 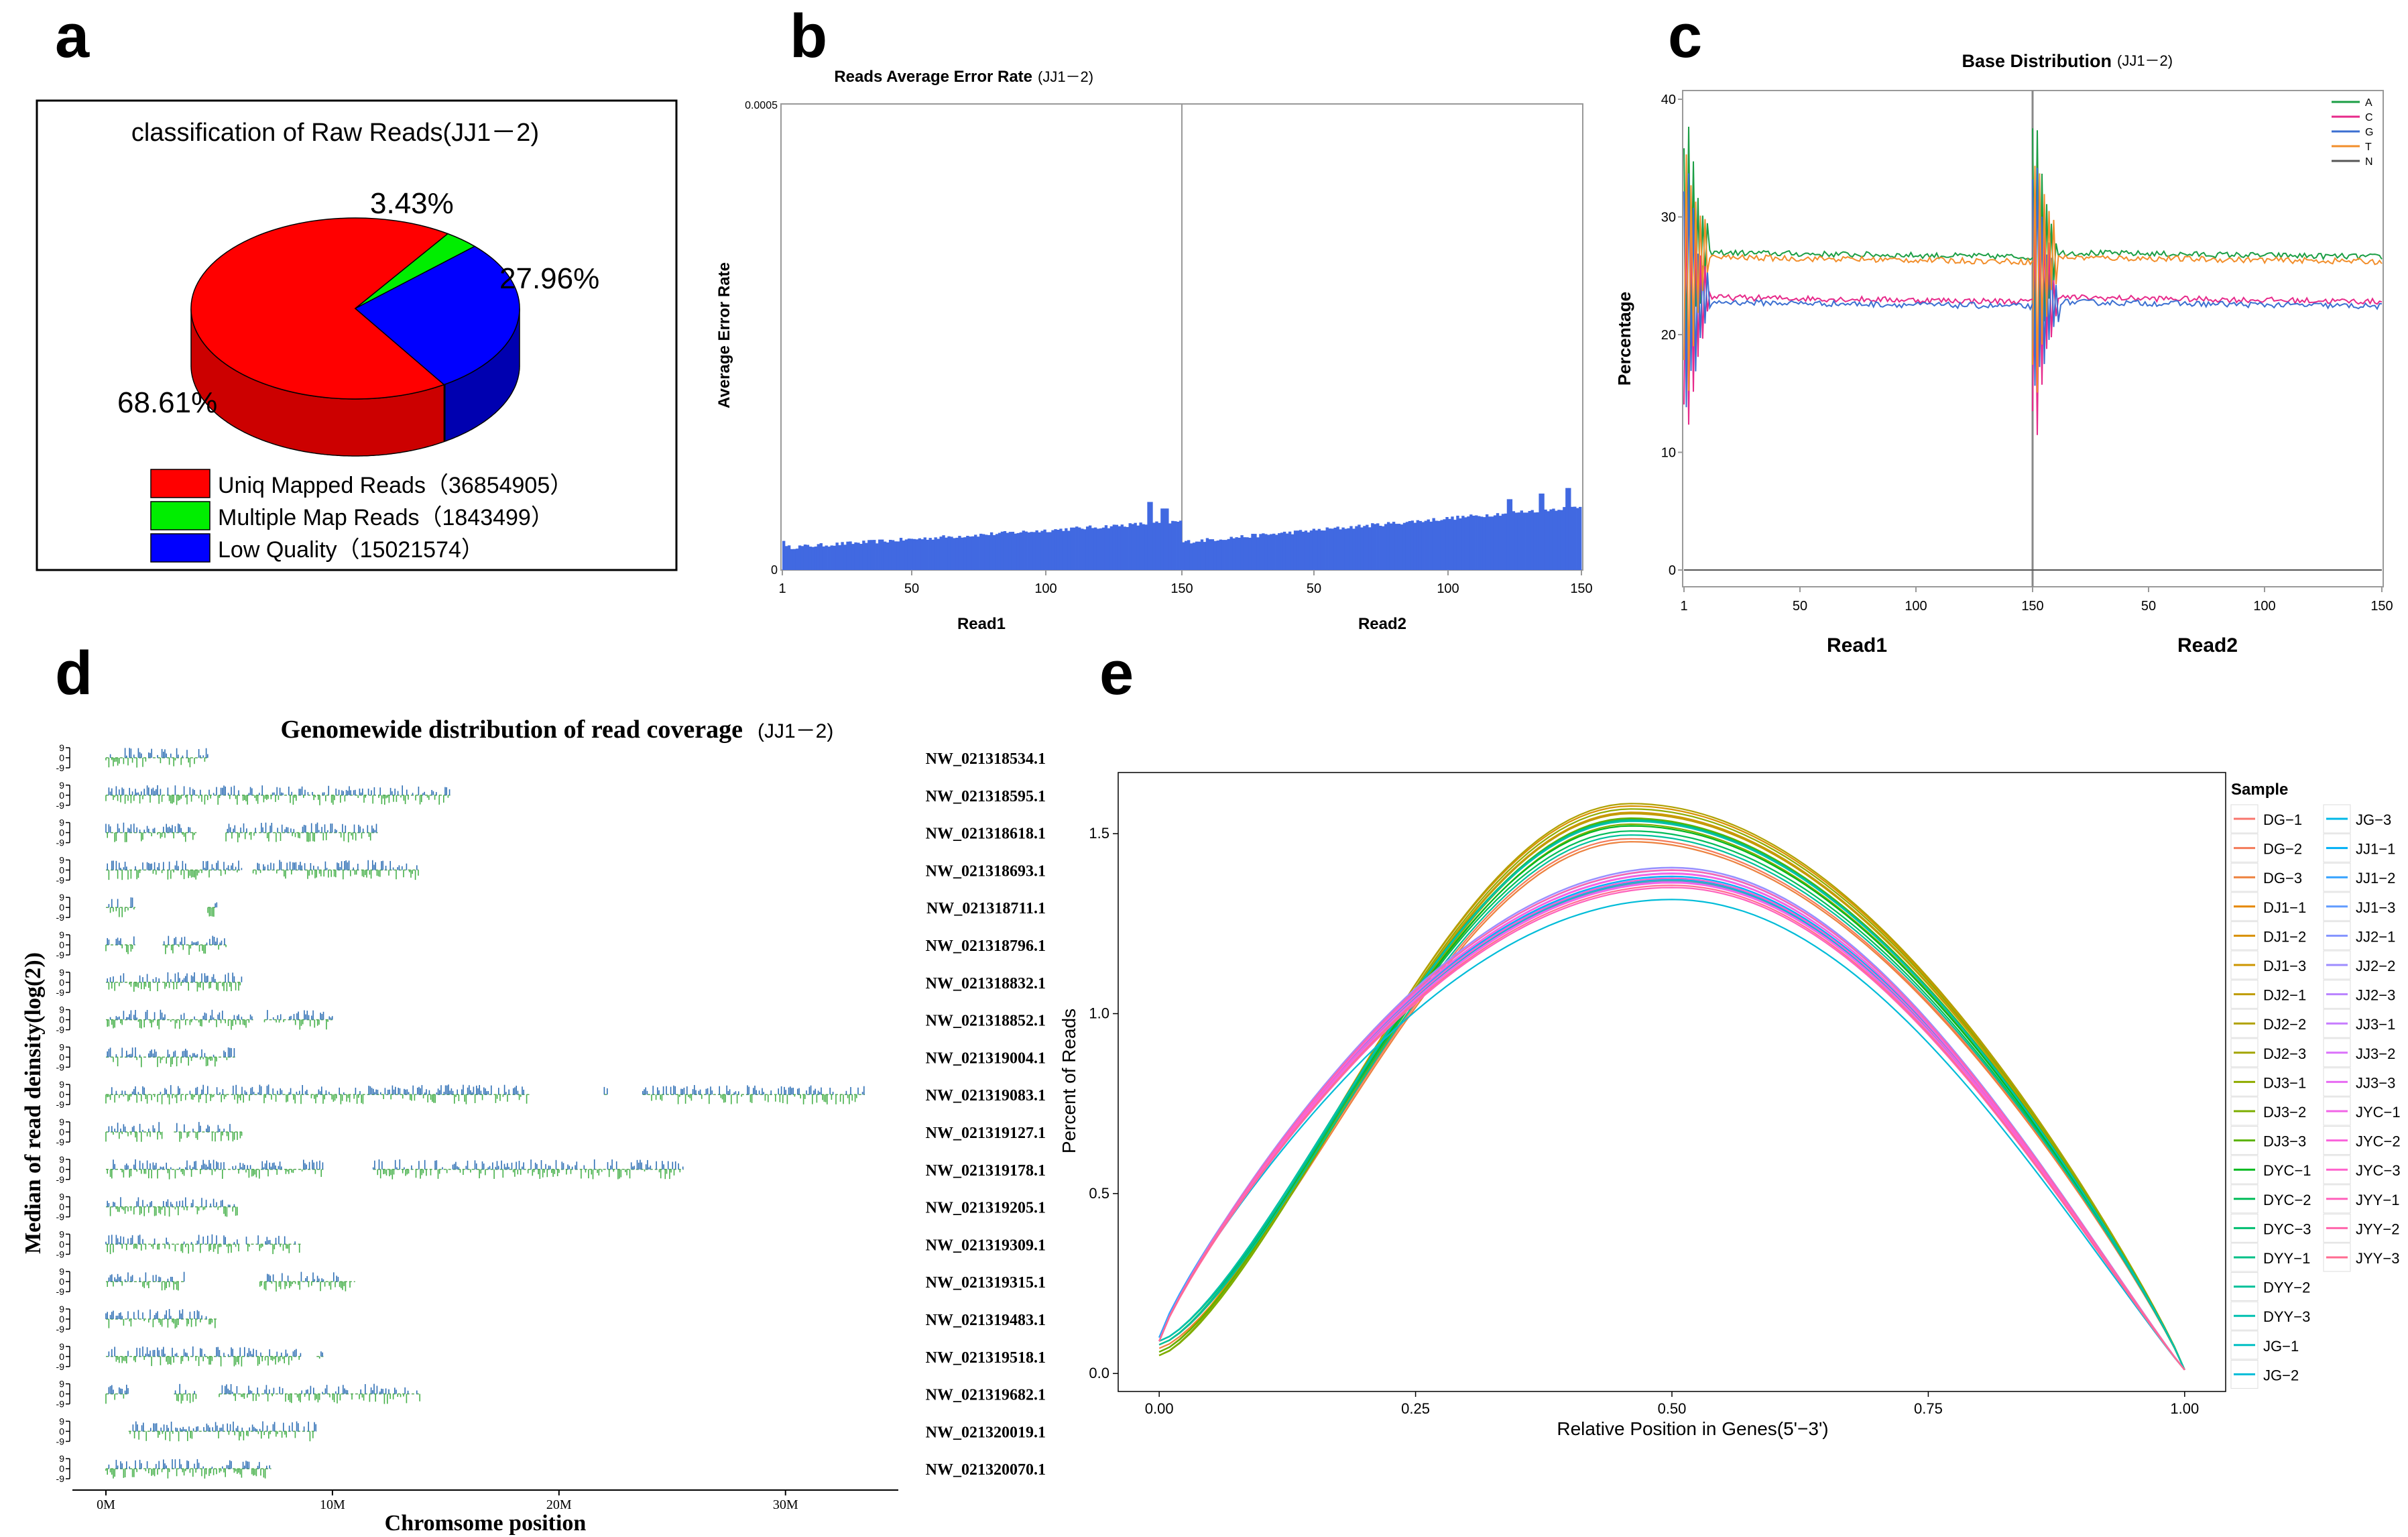 I want to click on gene-body-legend-label: JYY−3, so click(x=2377, y=1258).